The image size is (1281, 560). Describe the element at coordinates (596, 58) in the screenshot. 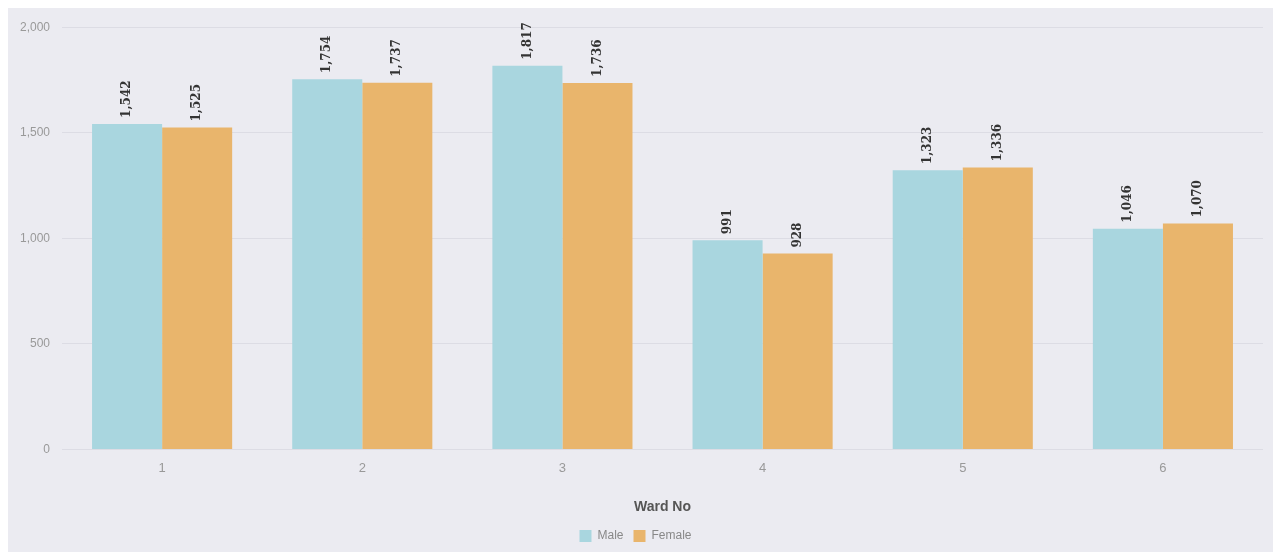

I see `data-label: 1,736` at that location.